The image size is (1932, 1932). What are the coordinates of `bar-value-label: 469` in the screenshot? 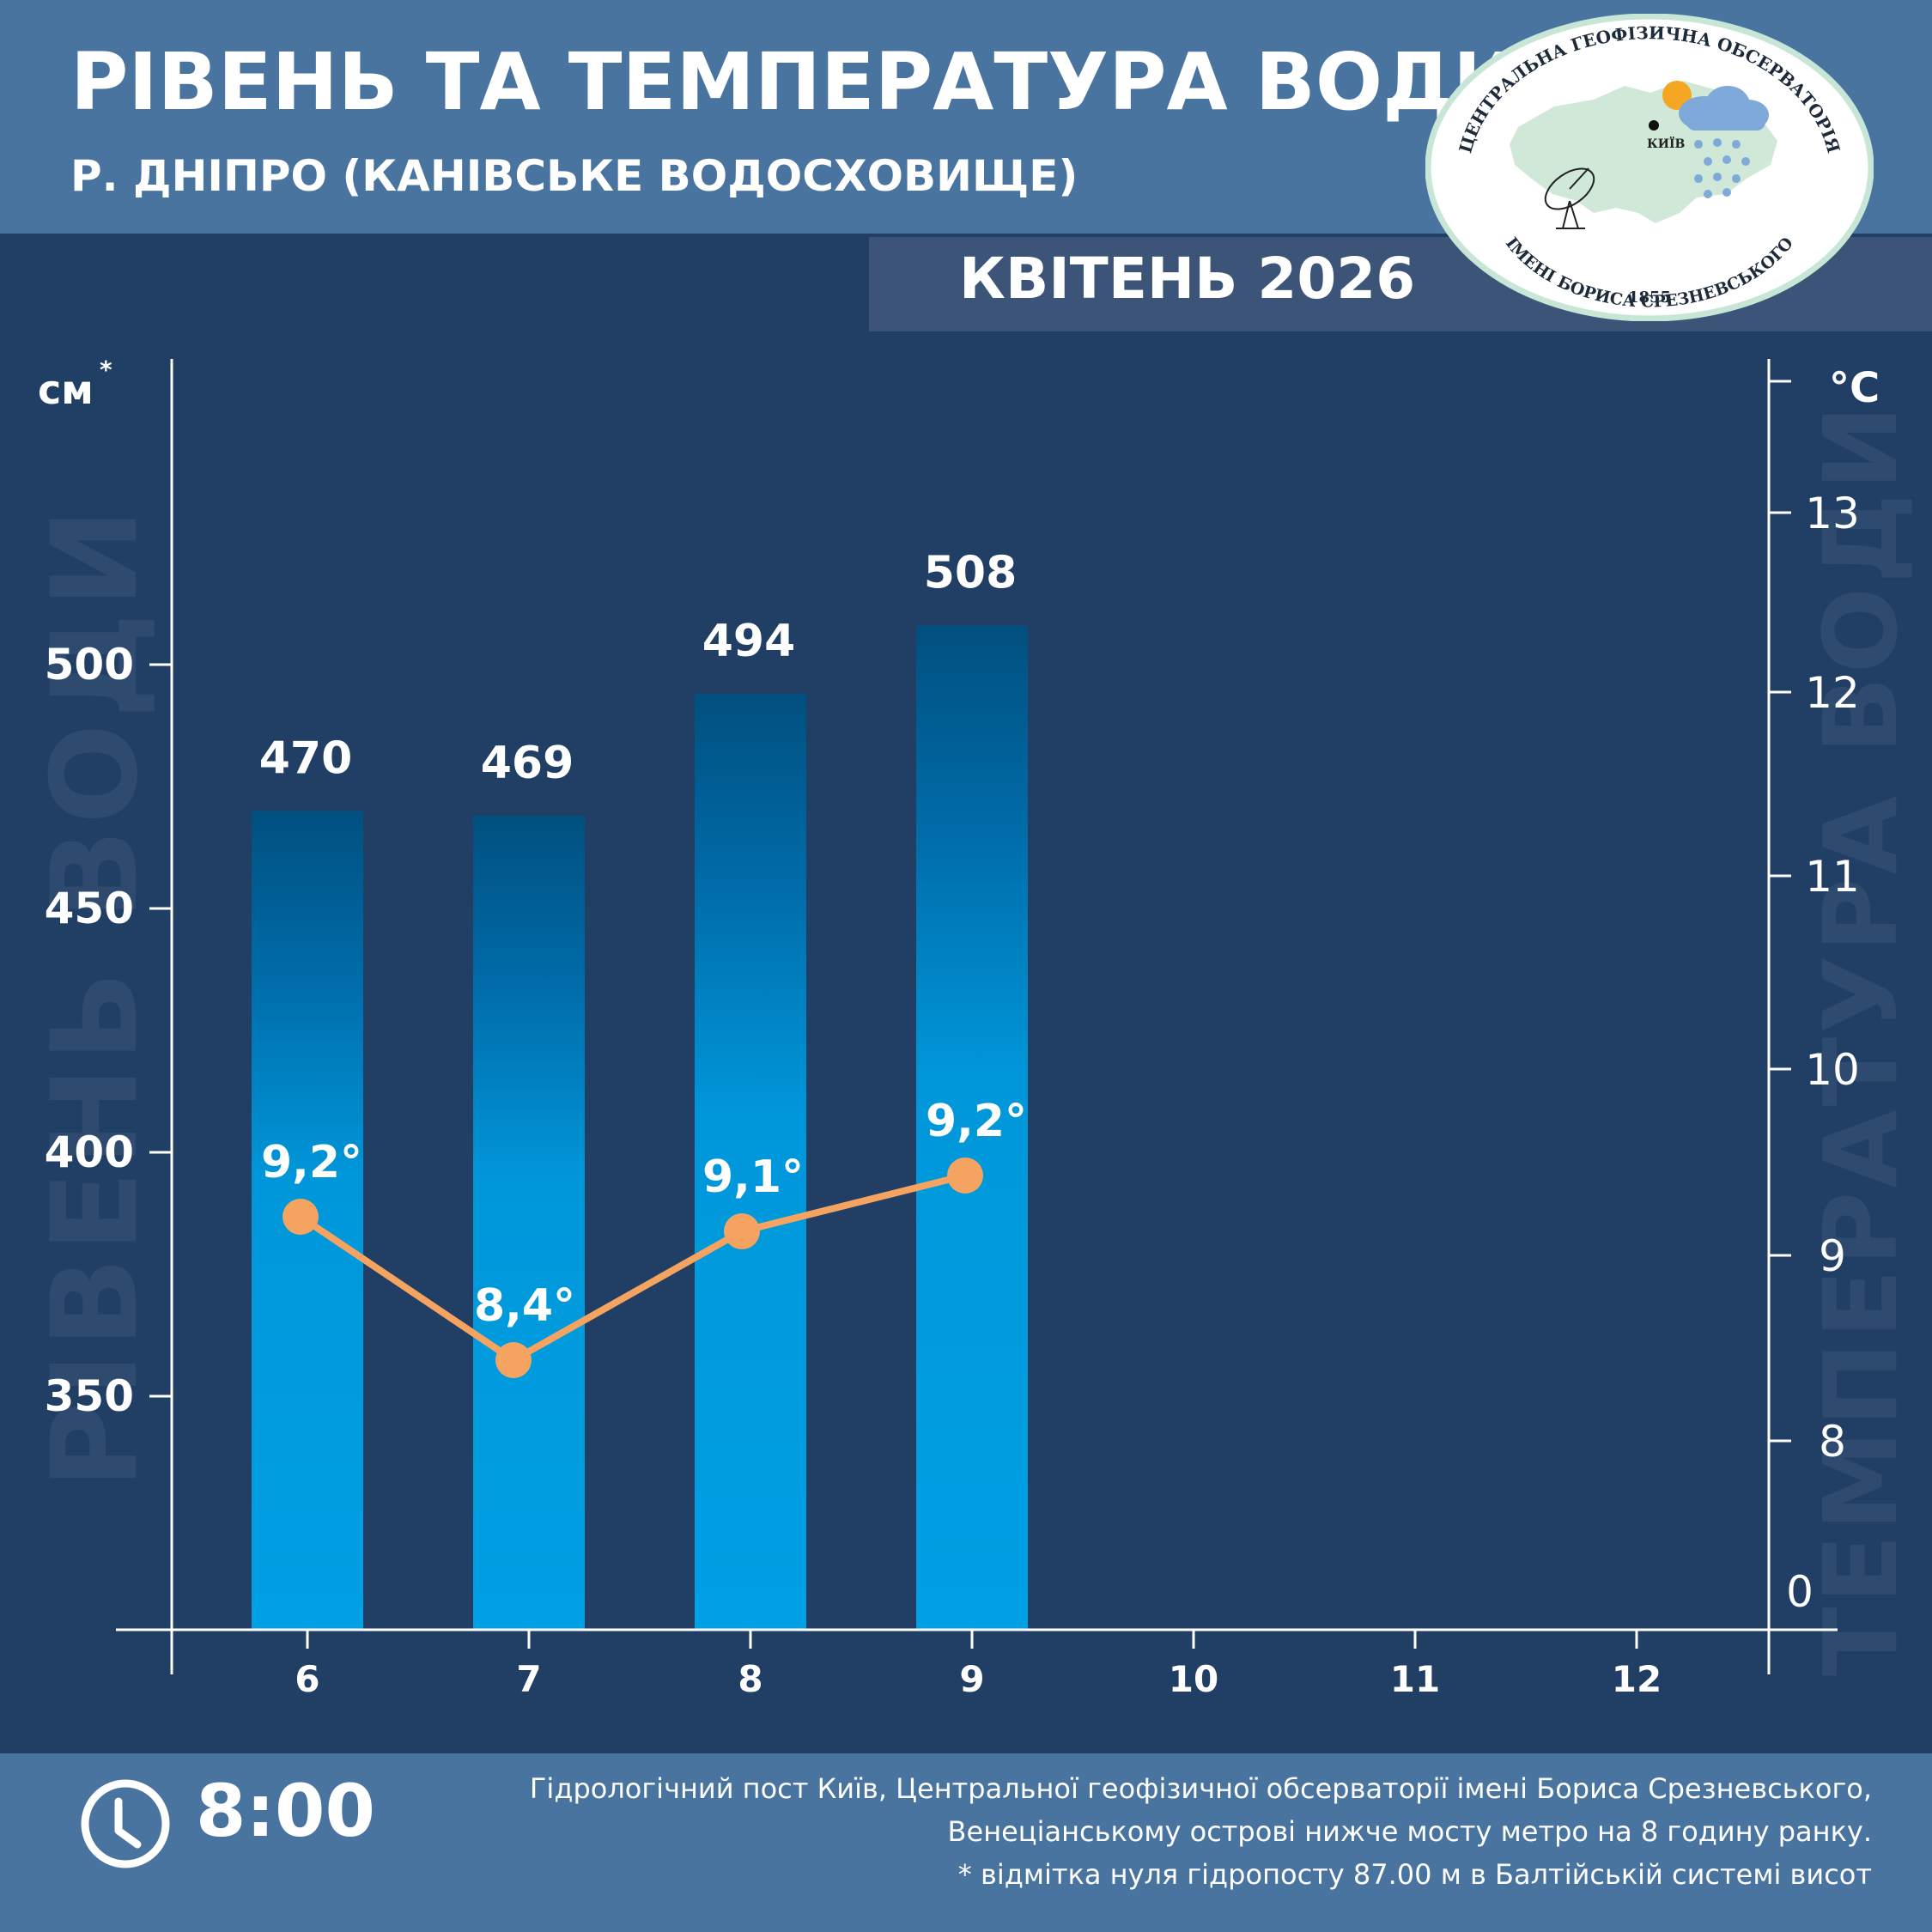 It's located at (527, 764).